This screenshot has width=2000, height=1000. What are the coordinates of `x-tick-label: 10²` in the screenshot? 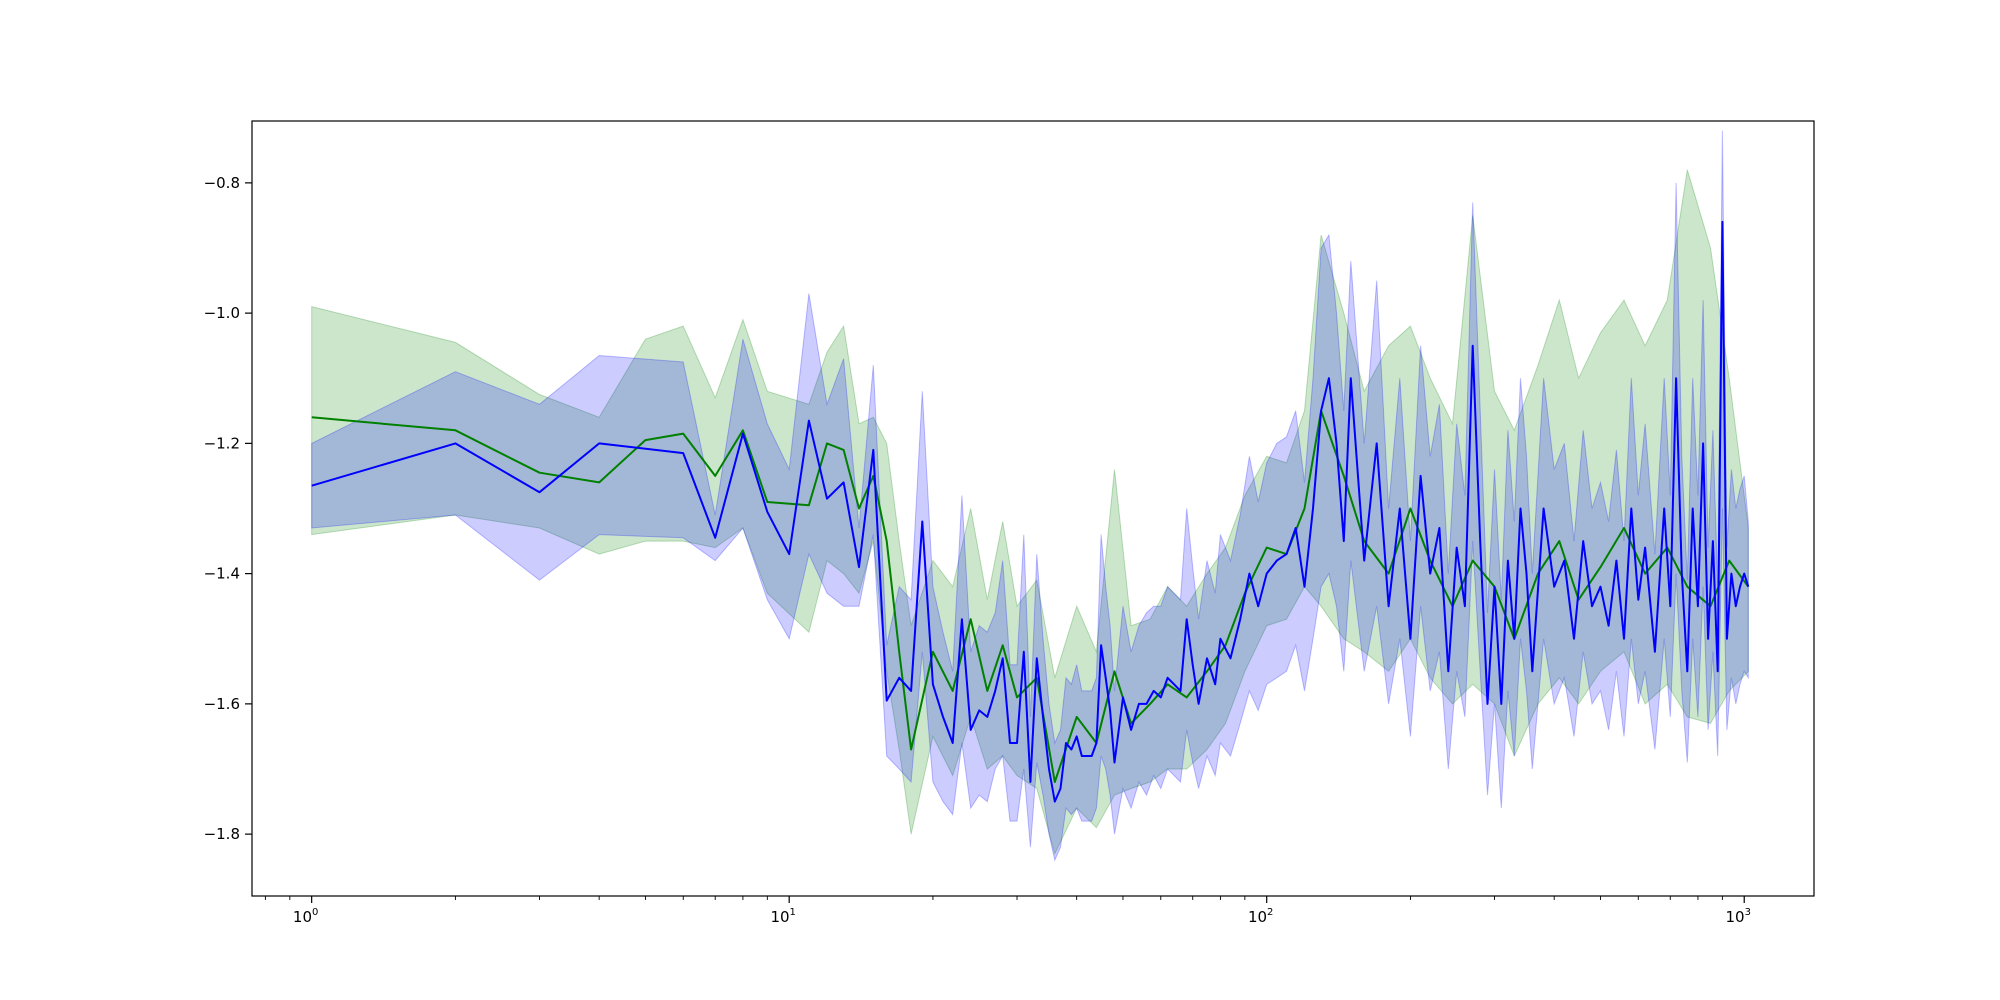 It's located at (1260, 916).